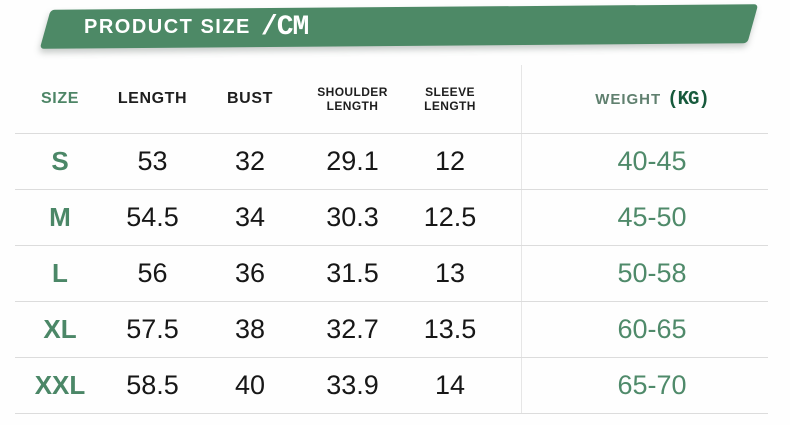 The image size is (790, 425). What do you see at coordinates (644, 161) in the screenshot?
I see `cell-weight: 40-45` at bounding box center [644, 161].